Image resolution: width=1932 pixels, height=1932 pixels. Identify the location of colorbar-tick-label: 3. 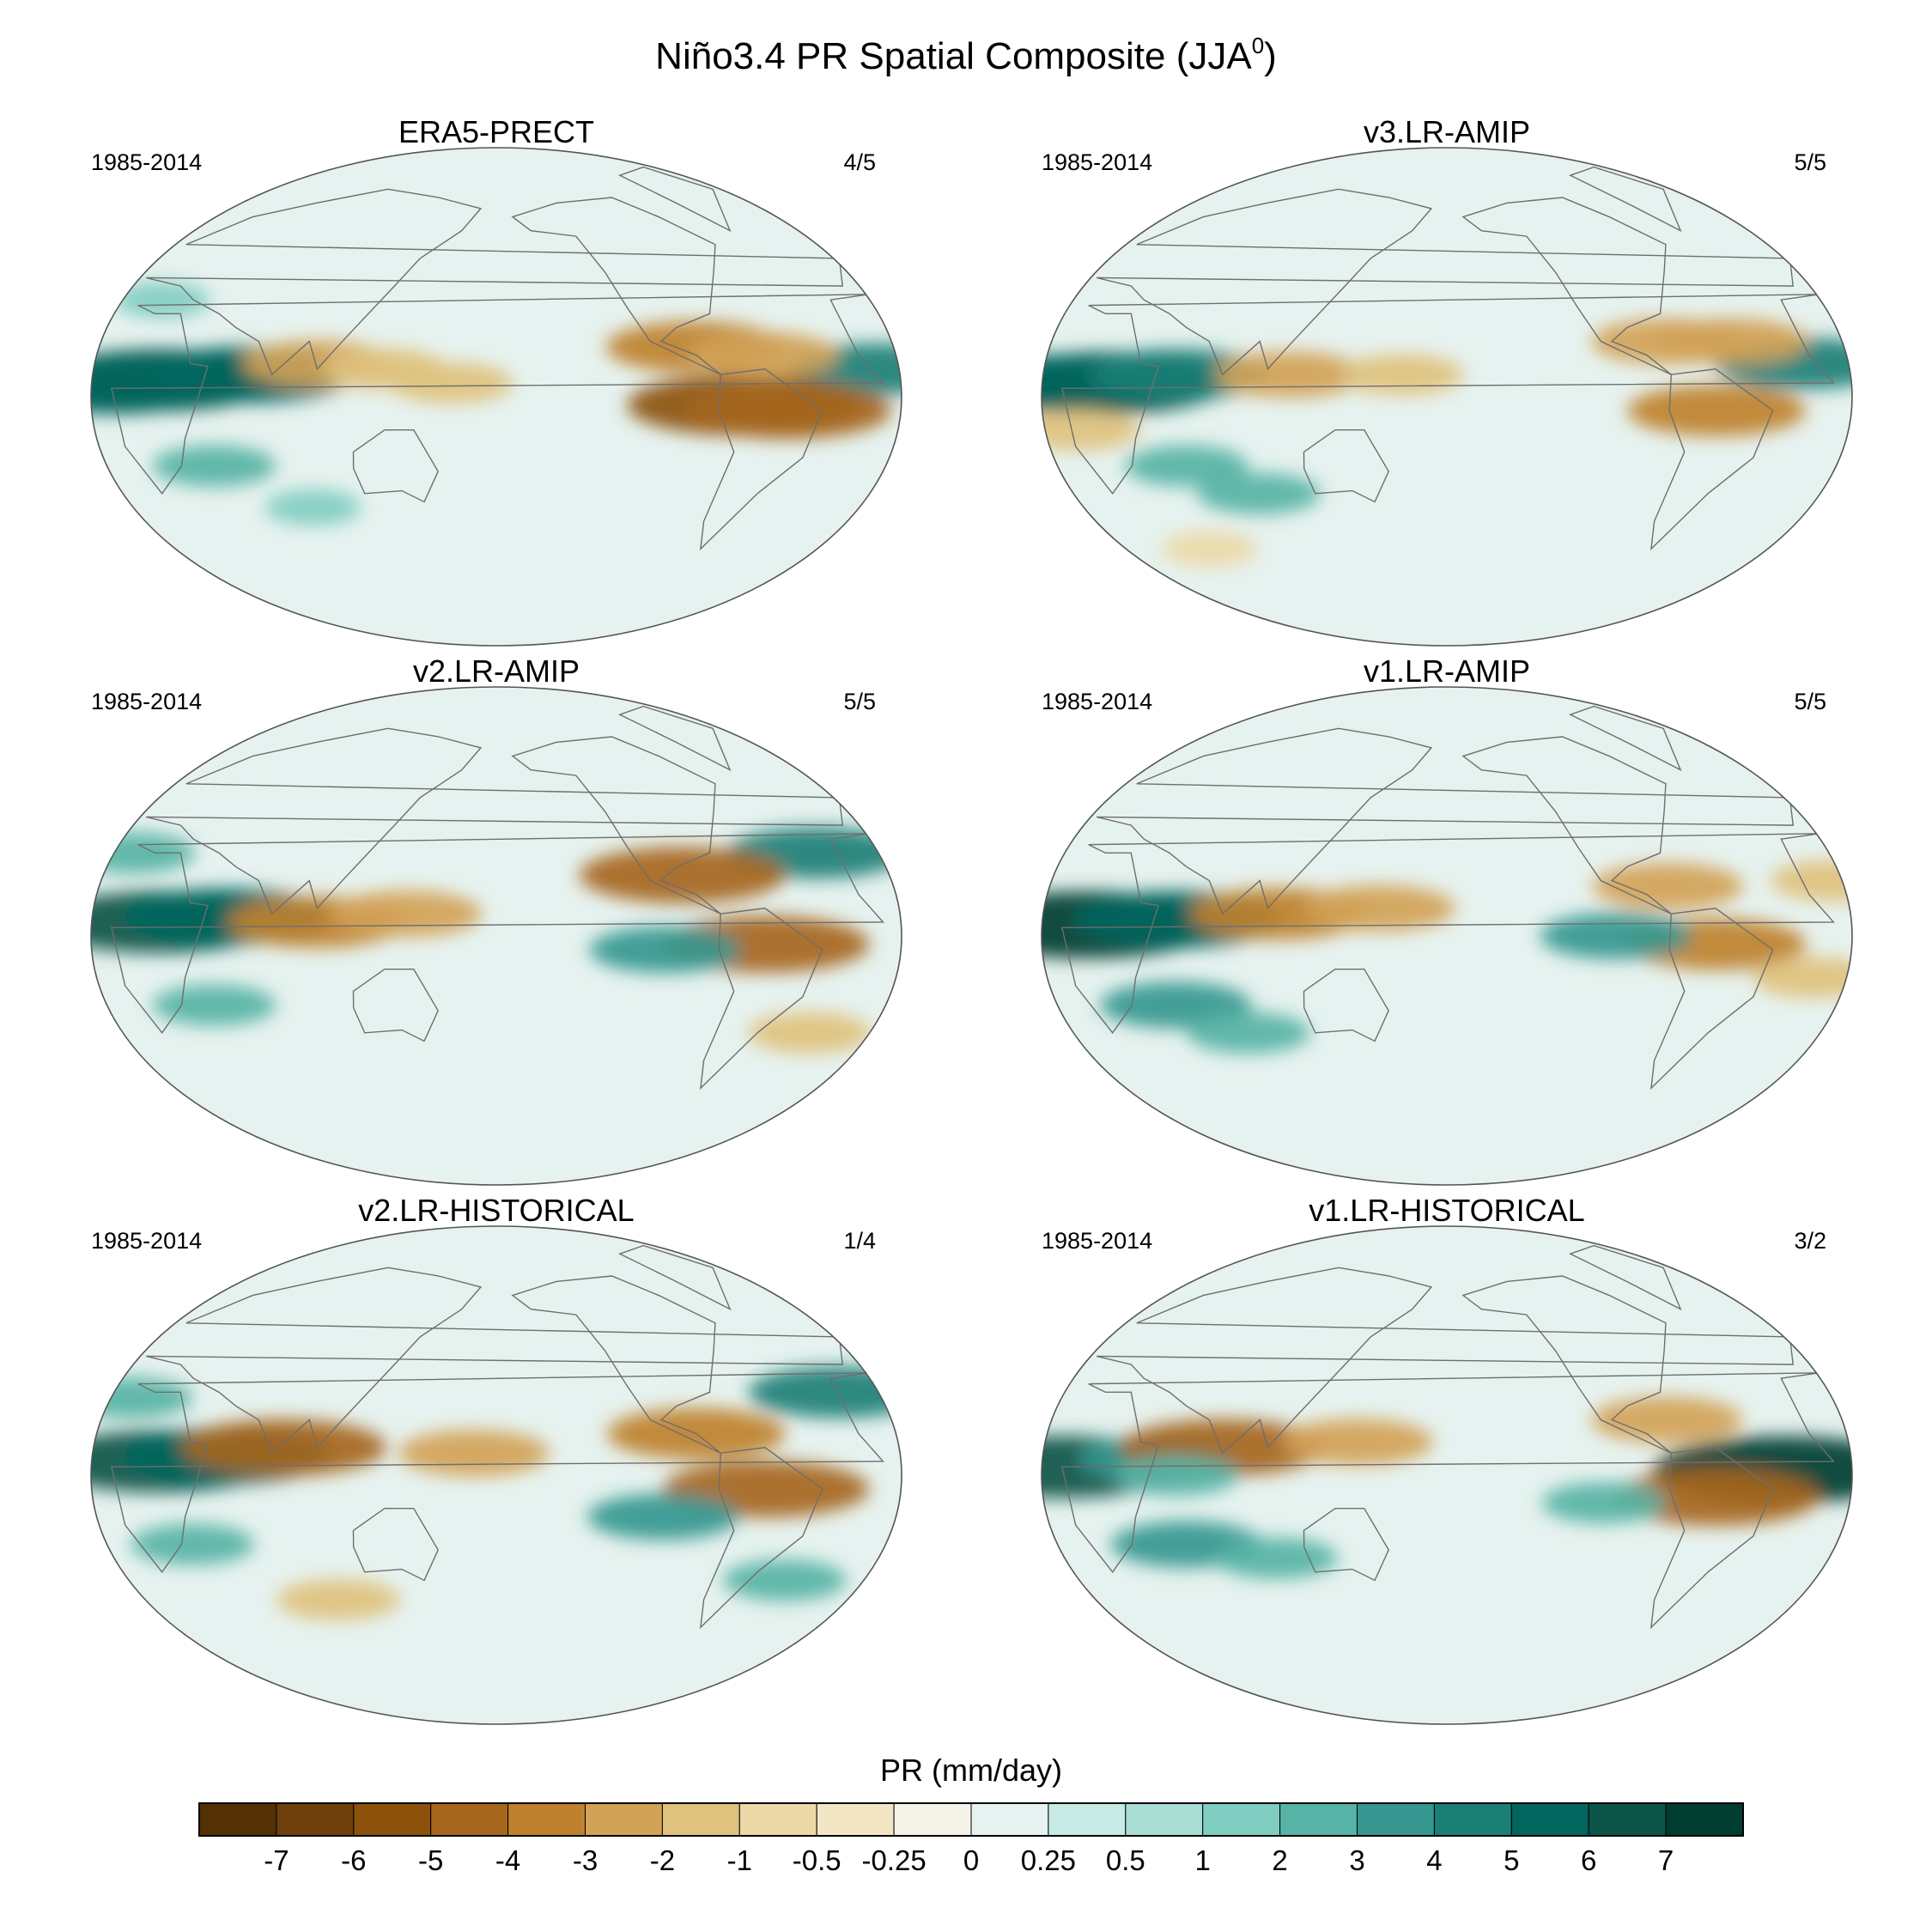
(1356, 1860).